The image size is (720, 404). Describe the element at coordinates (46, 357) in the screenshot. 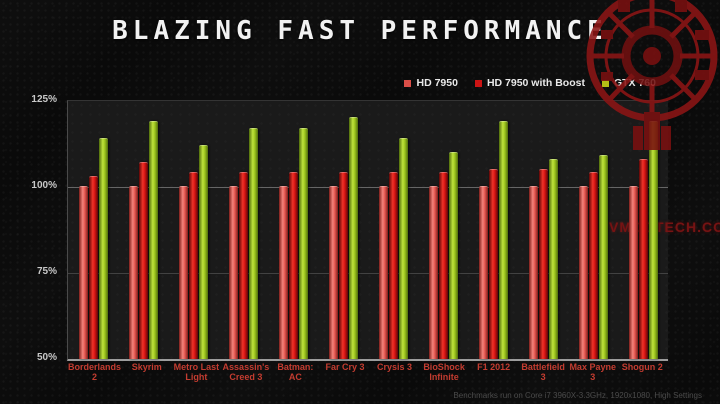

I see `y-tick-label: 50%` at that location.